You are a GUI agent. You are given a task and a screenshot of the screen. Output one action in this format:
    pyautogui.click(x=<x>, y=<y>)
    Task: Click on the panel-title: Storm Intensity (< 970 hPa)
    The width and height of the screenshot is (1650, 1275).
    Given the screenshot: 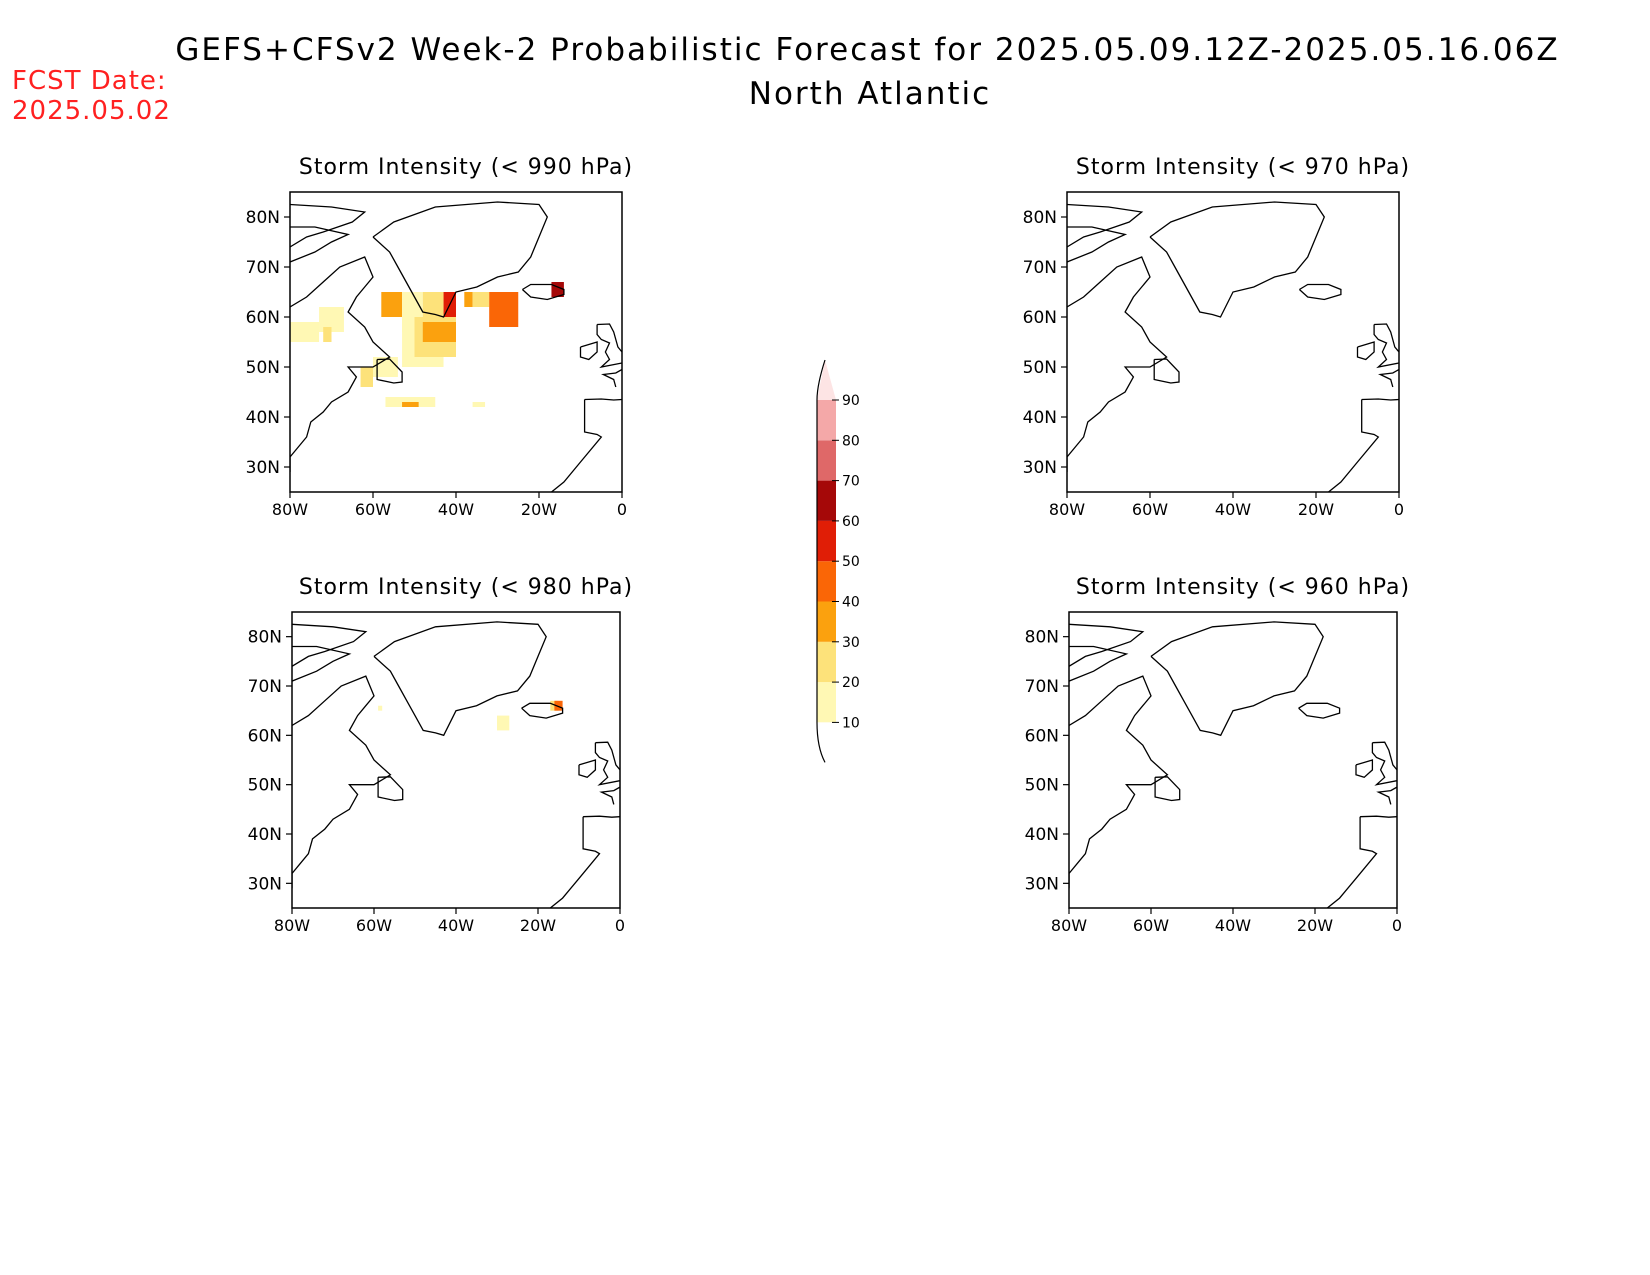 What is the action you would take?
    pyautogui.click(x=1243, y=167)
    